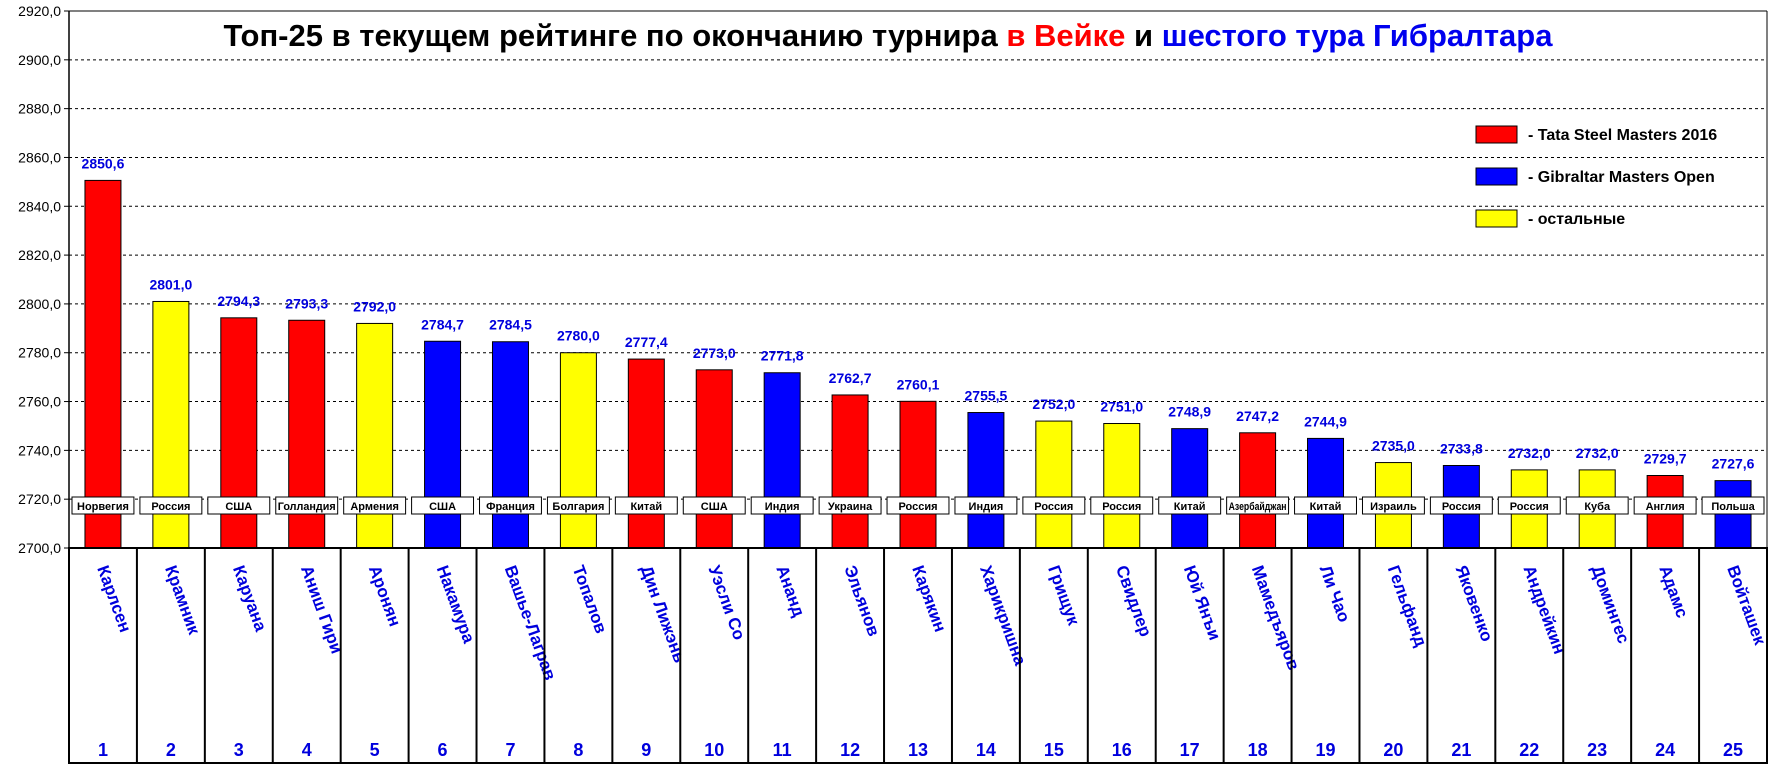 The height and width of the screenshot is (769, 1777). I want to click on y-tick-label: 2720,0, so click(39, 499).